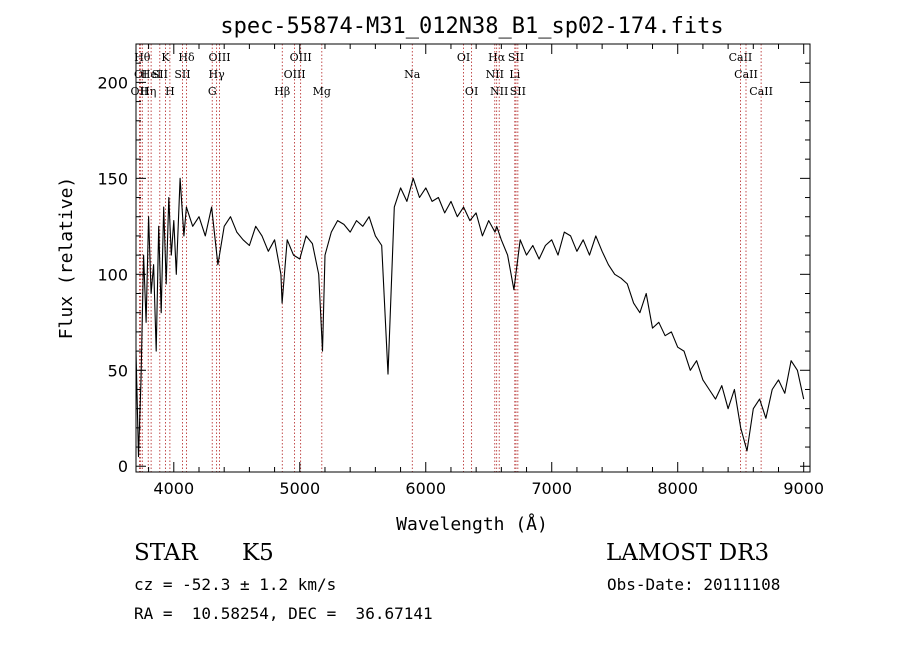 The width and height of the screenshot is (900, 649). I want to click on y-tick-label: 100, so click(112, 274).